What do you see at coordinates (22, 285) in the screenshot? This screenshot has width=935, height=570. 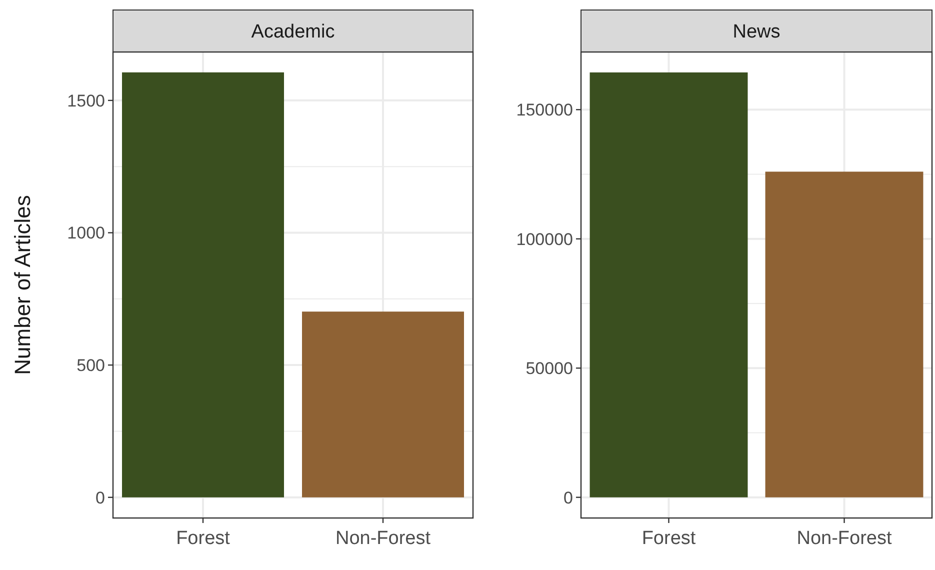 I see `y-axis-title: Number of Articles` at bounding box center [22, 285].